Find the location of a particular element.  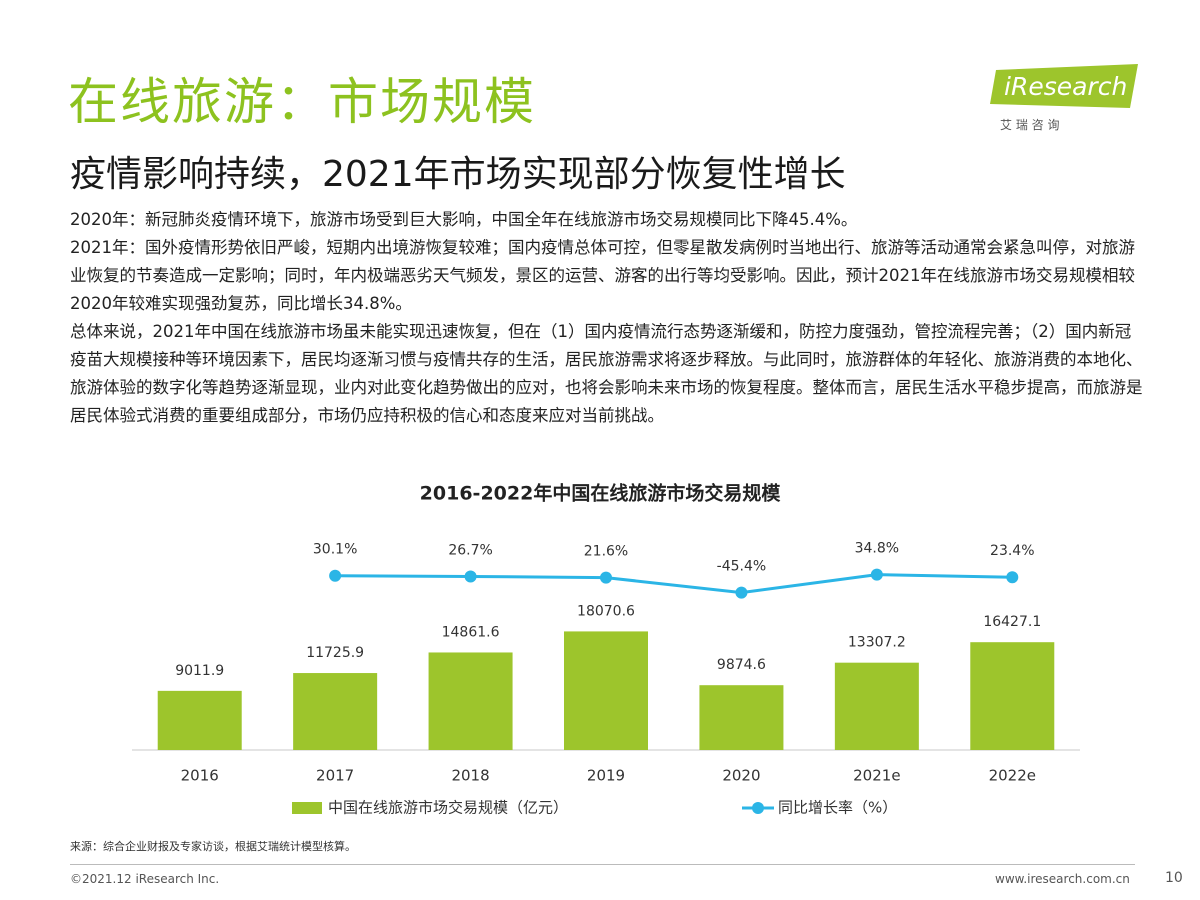

bar-value-label: 13307.2 is located at coordinates (877, 643).